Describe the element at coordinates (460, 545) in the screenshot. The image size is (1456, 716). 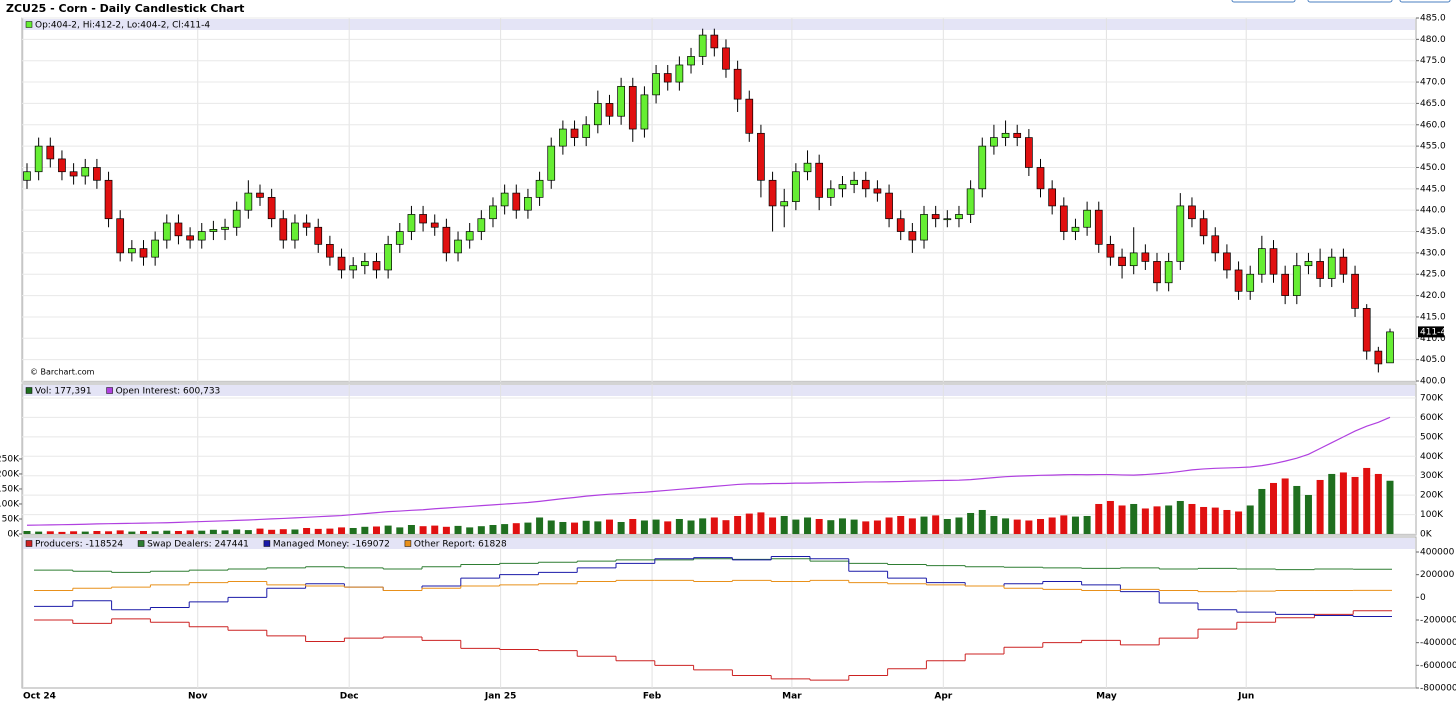
I see `legend-label: Other Report: 61828` at that location.